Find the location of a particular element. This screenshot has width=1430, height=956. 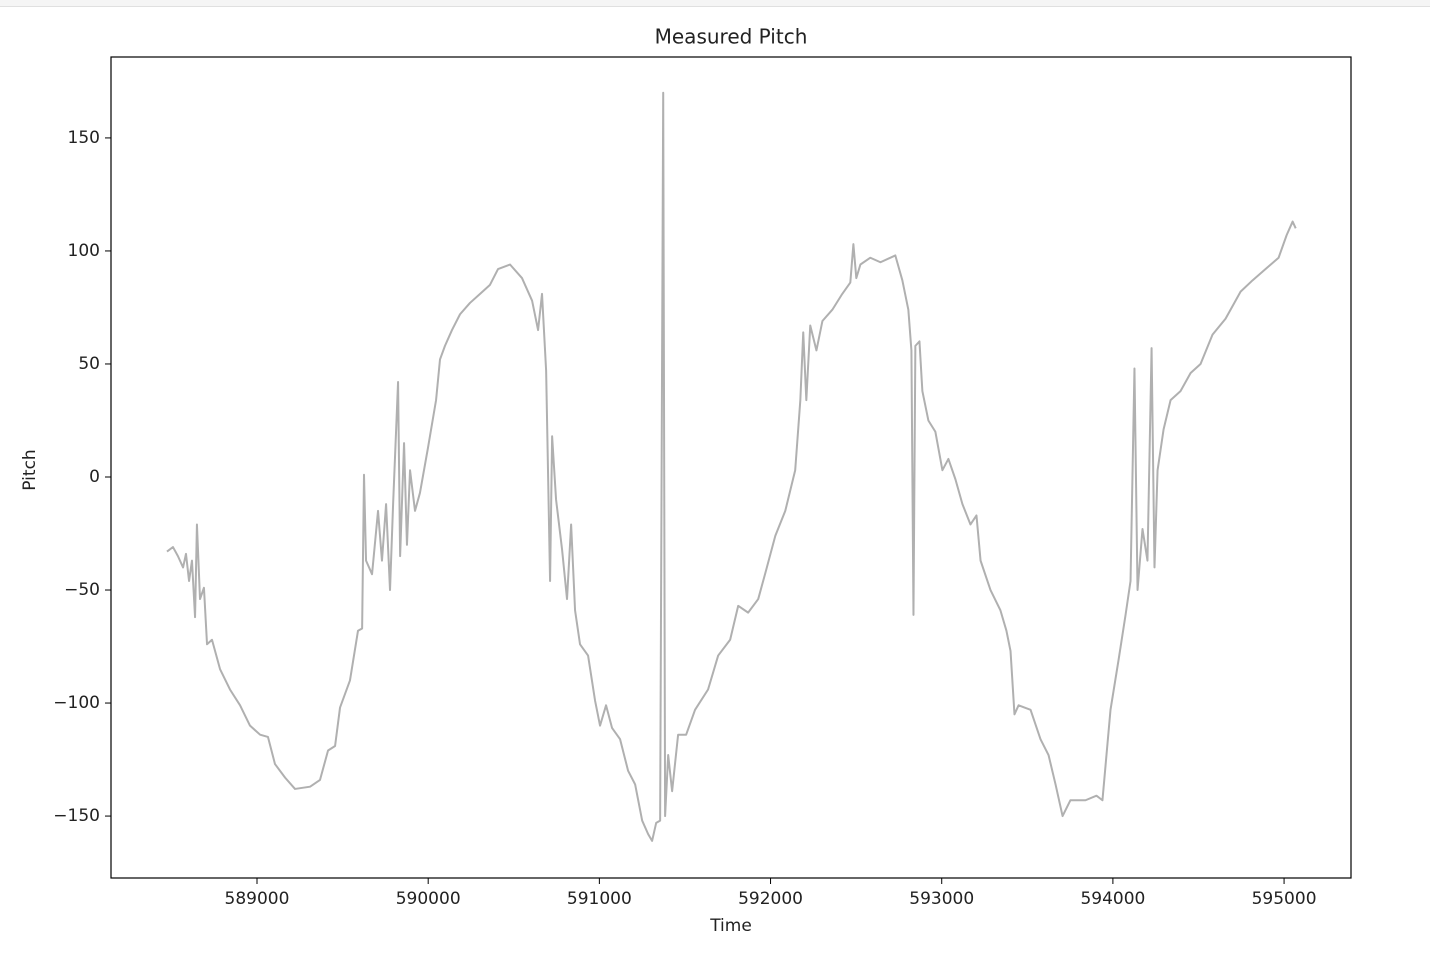

x-tick-label: 595000 is located at coordinates (1284, 899).